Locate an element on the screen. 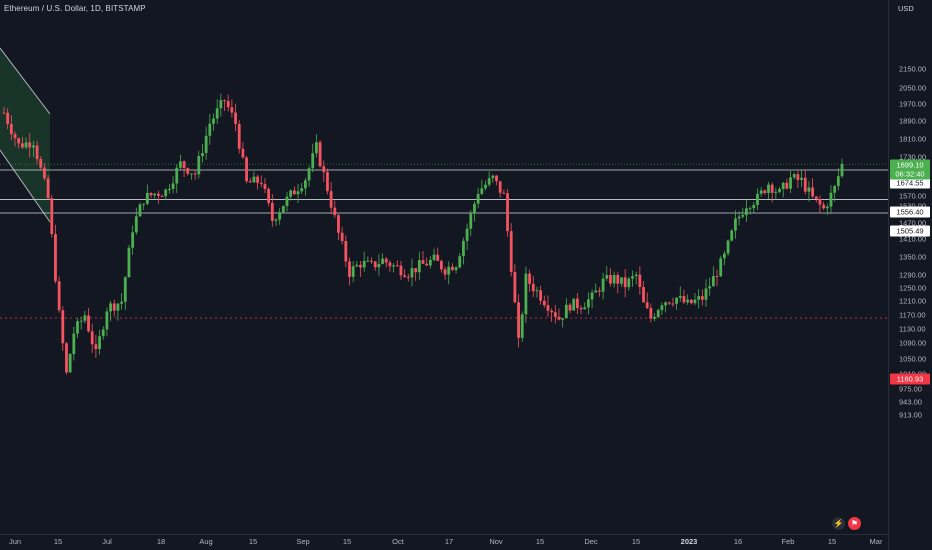 The height and width of the screenshot is (550, 932). price-axis is located at coordinates (910, 275).